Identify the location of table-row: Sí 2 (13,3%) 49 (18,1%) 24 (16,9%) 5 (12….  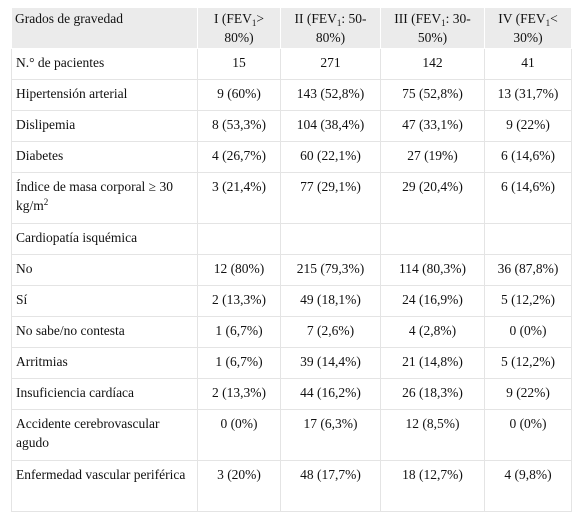
(291, 301).